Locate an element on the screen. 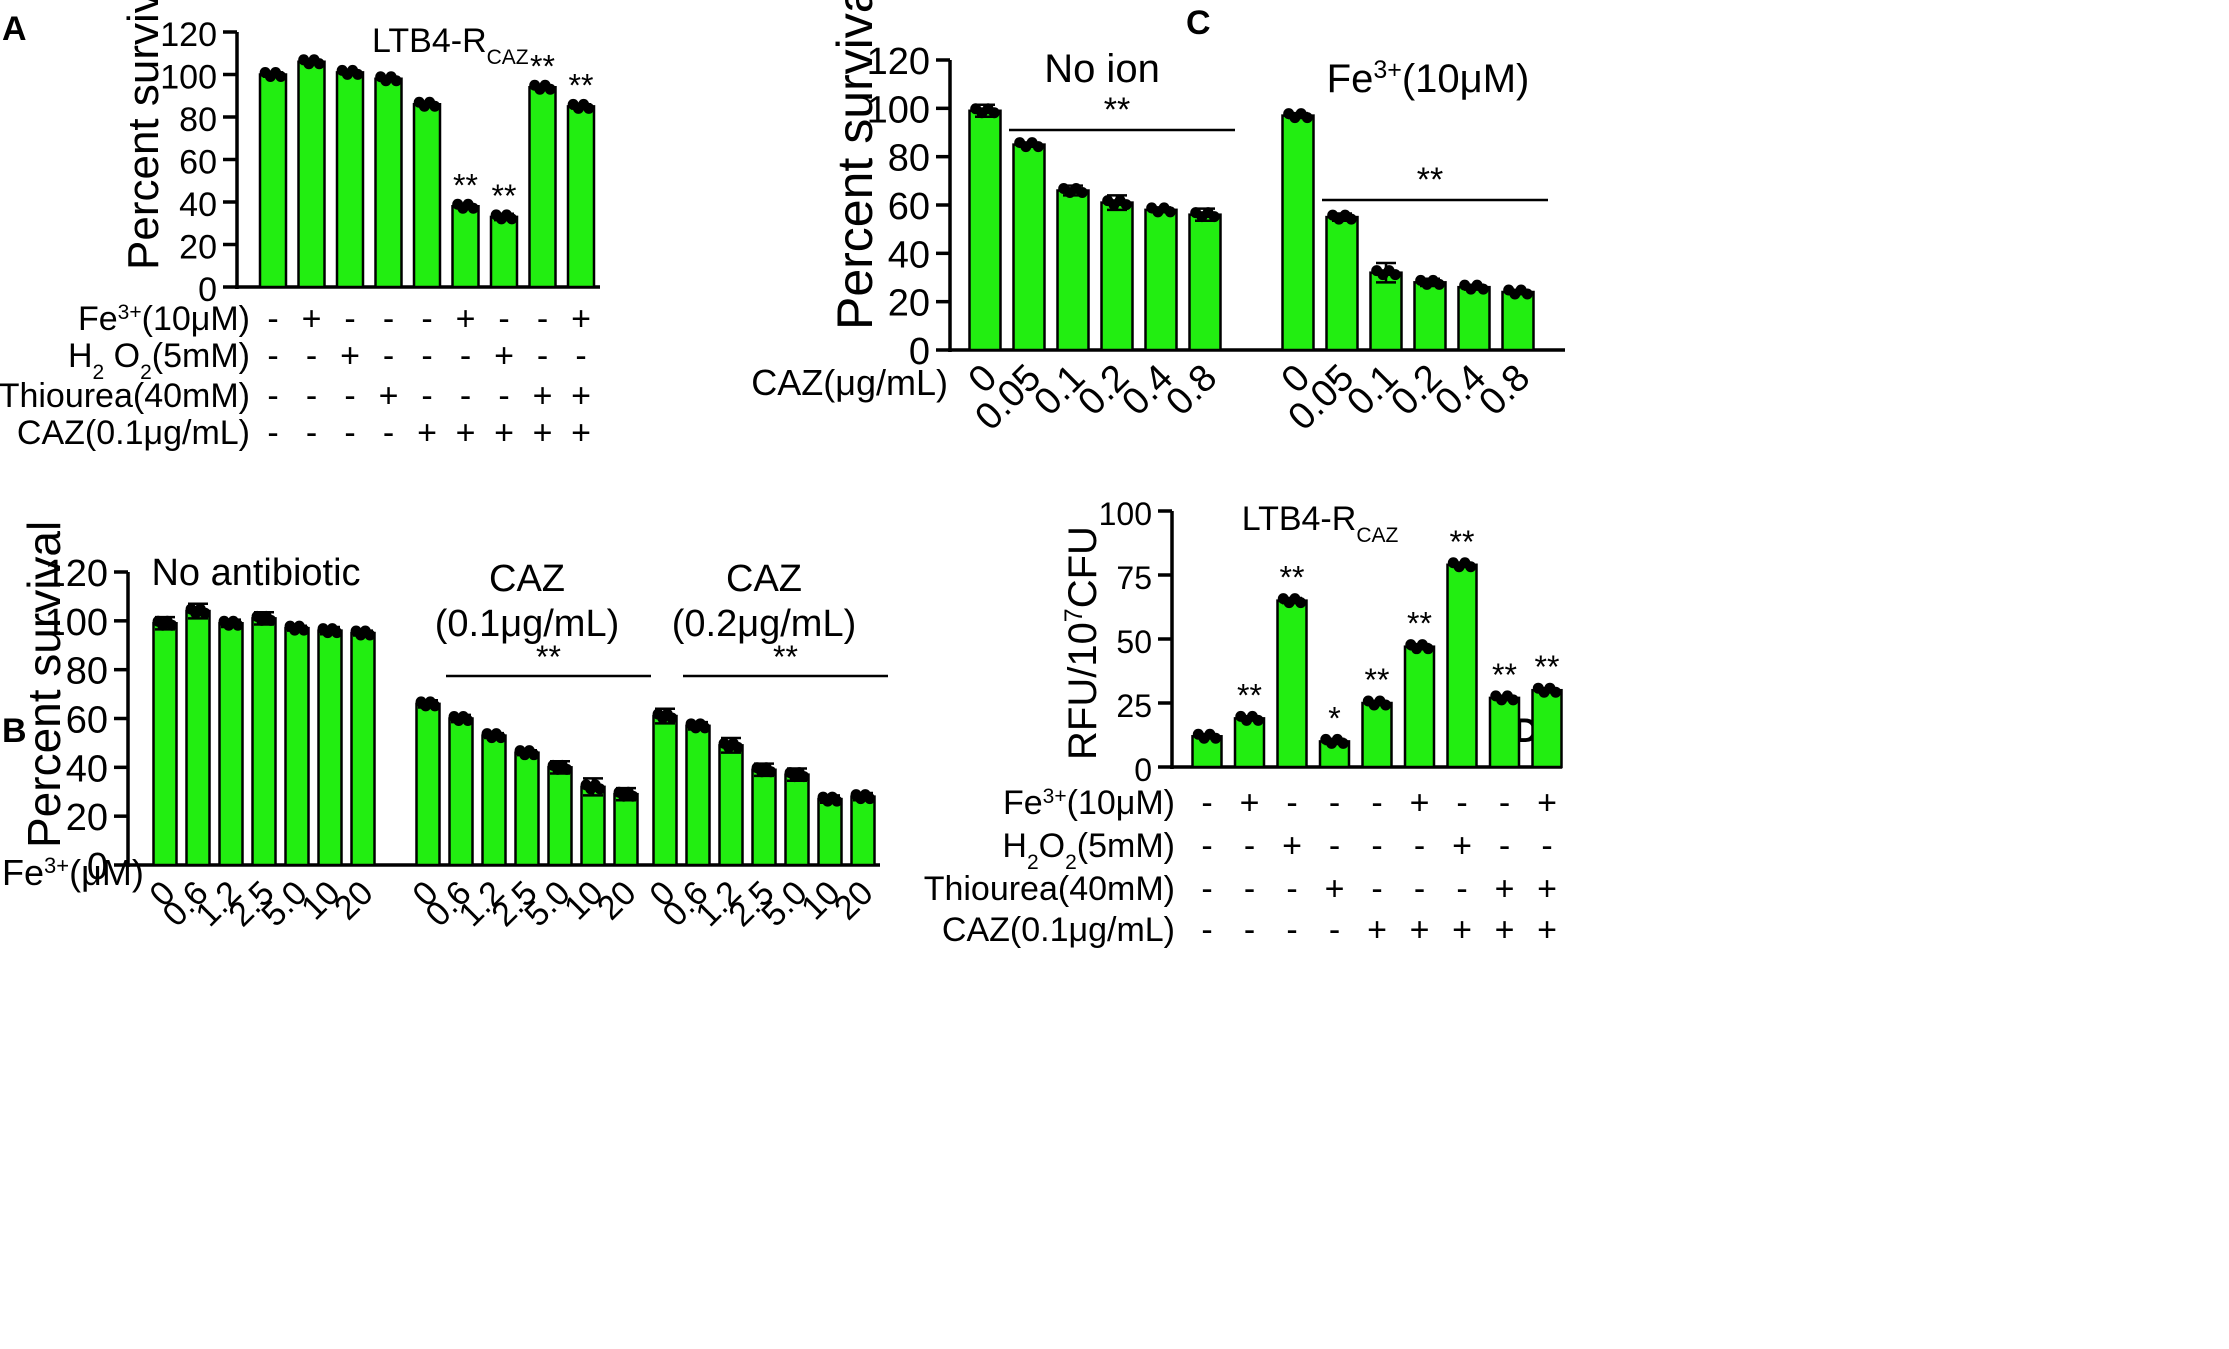 This screenshot has width=2229, height=1349. b-sig-label: ** is located at coordinates (548, 657).